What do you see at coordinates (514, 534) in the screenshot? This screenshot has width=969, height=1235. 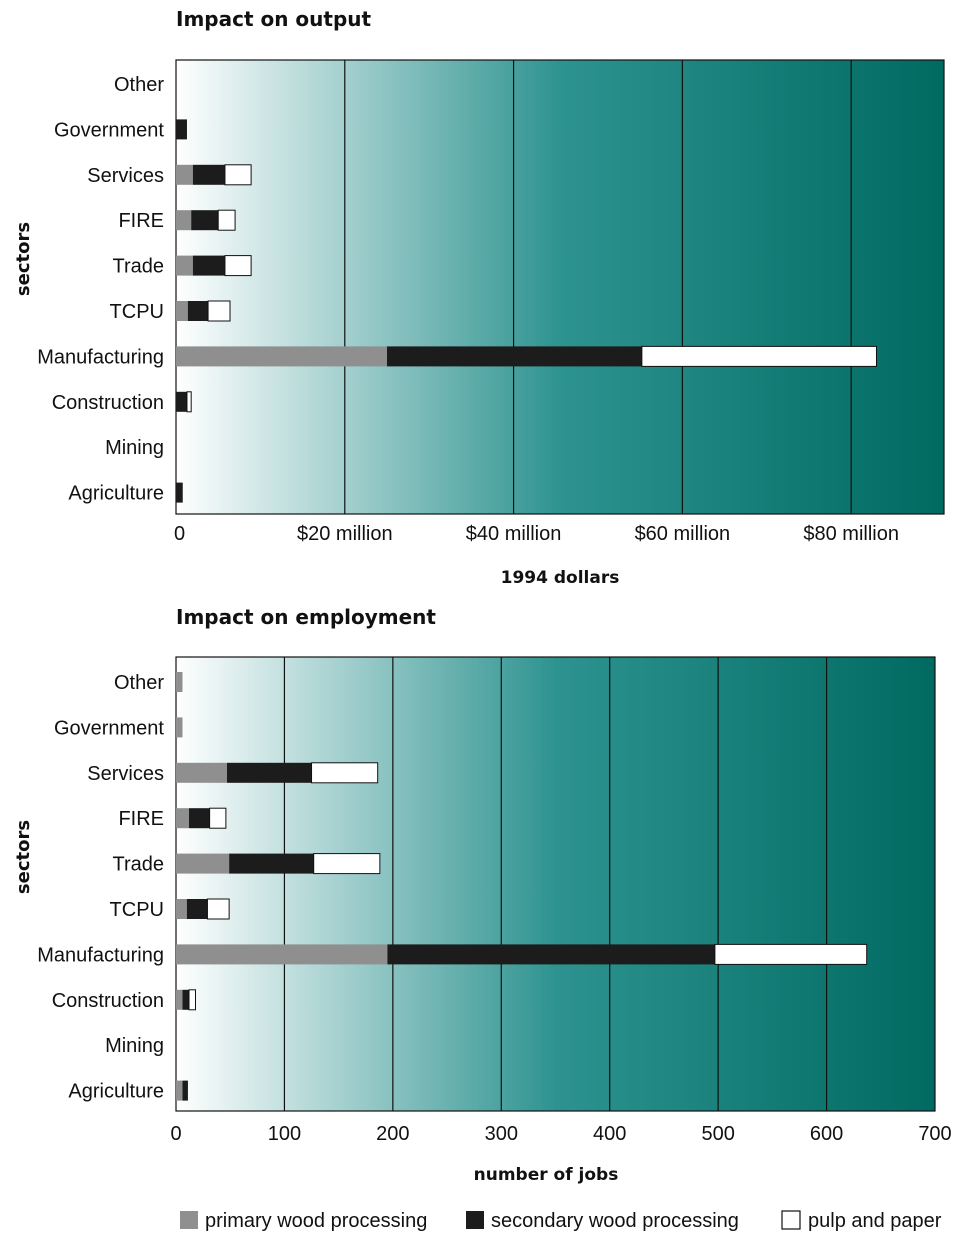 I see `x-tick-label: $40 million` at bounding box center [514, 534].